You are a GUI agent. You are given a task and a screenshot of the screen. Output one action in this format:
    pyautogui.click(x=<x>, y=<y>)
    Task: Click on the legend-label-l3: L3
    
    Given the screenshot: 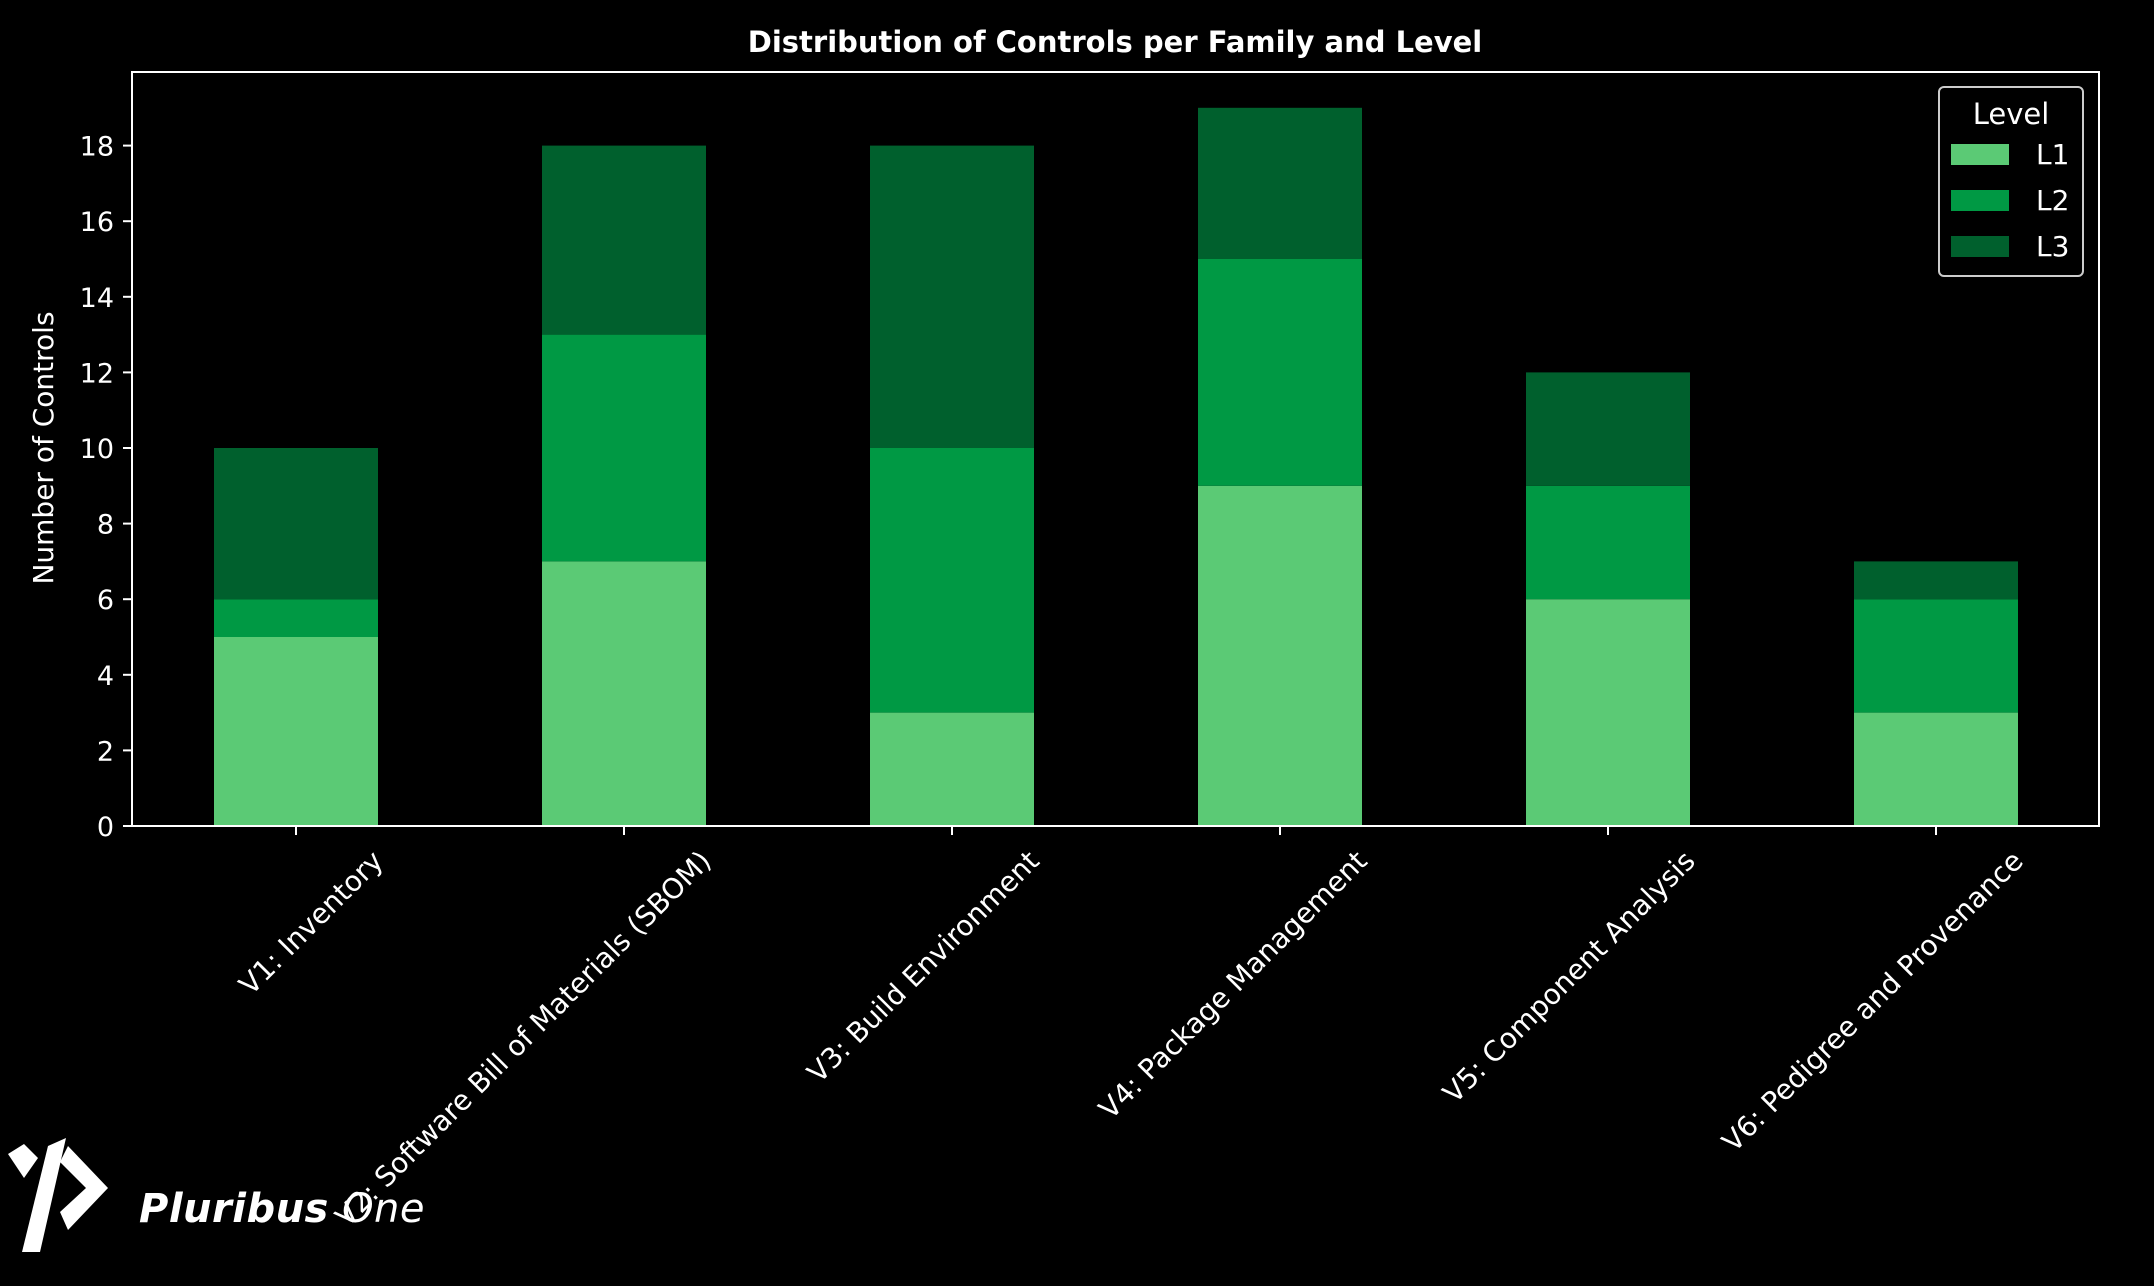 What is the action you would take?
    pyautogui.click(x=2052, y=246)
    